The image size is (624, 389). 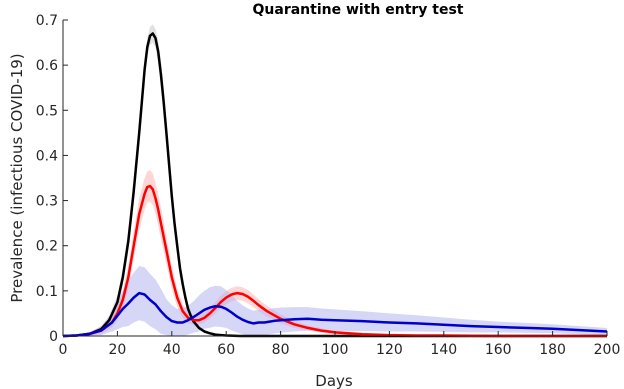 What do you see at coordinates (47, 111) in the screenshot?
I see `y-tick-label: 0.5` at bounding box center [47, 111].